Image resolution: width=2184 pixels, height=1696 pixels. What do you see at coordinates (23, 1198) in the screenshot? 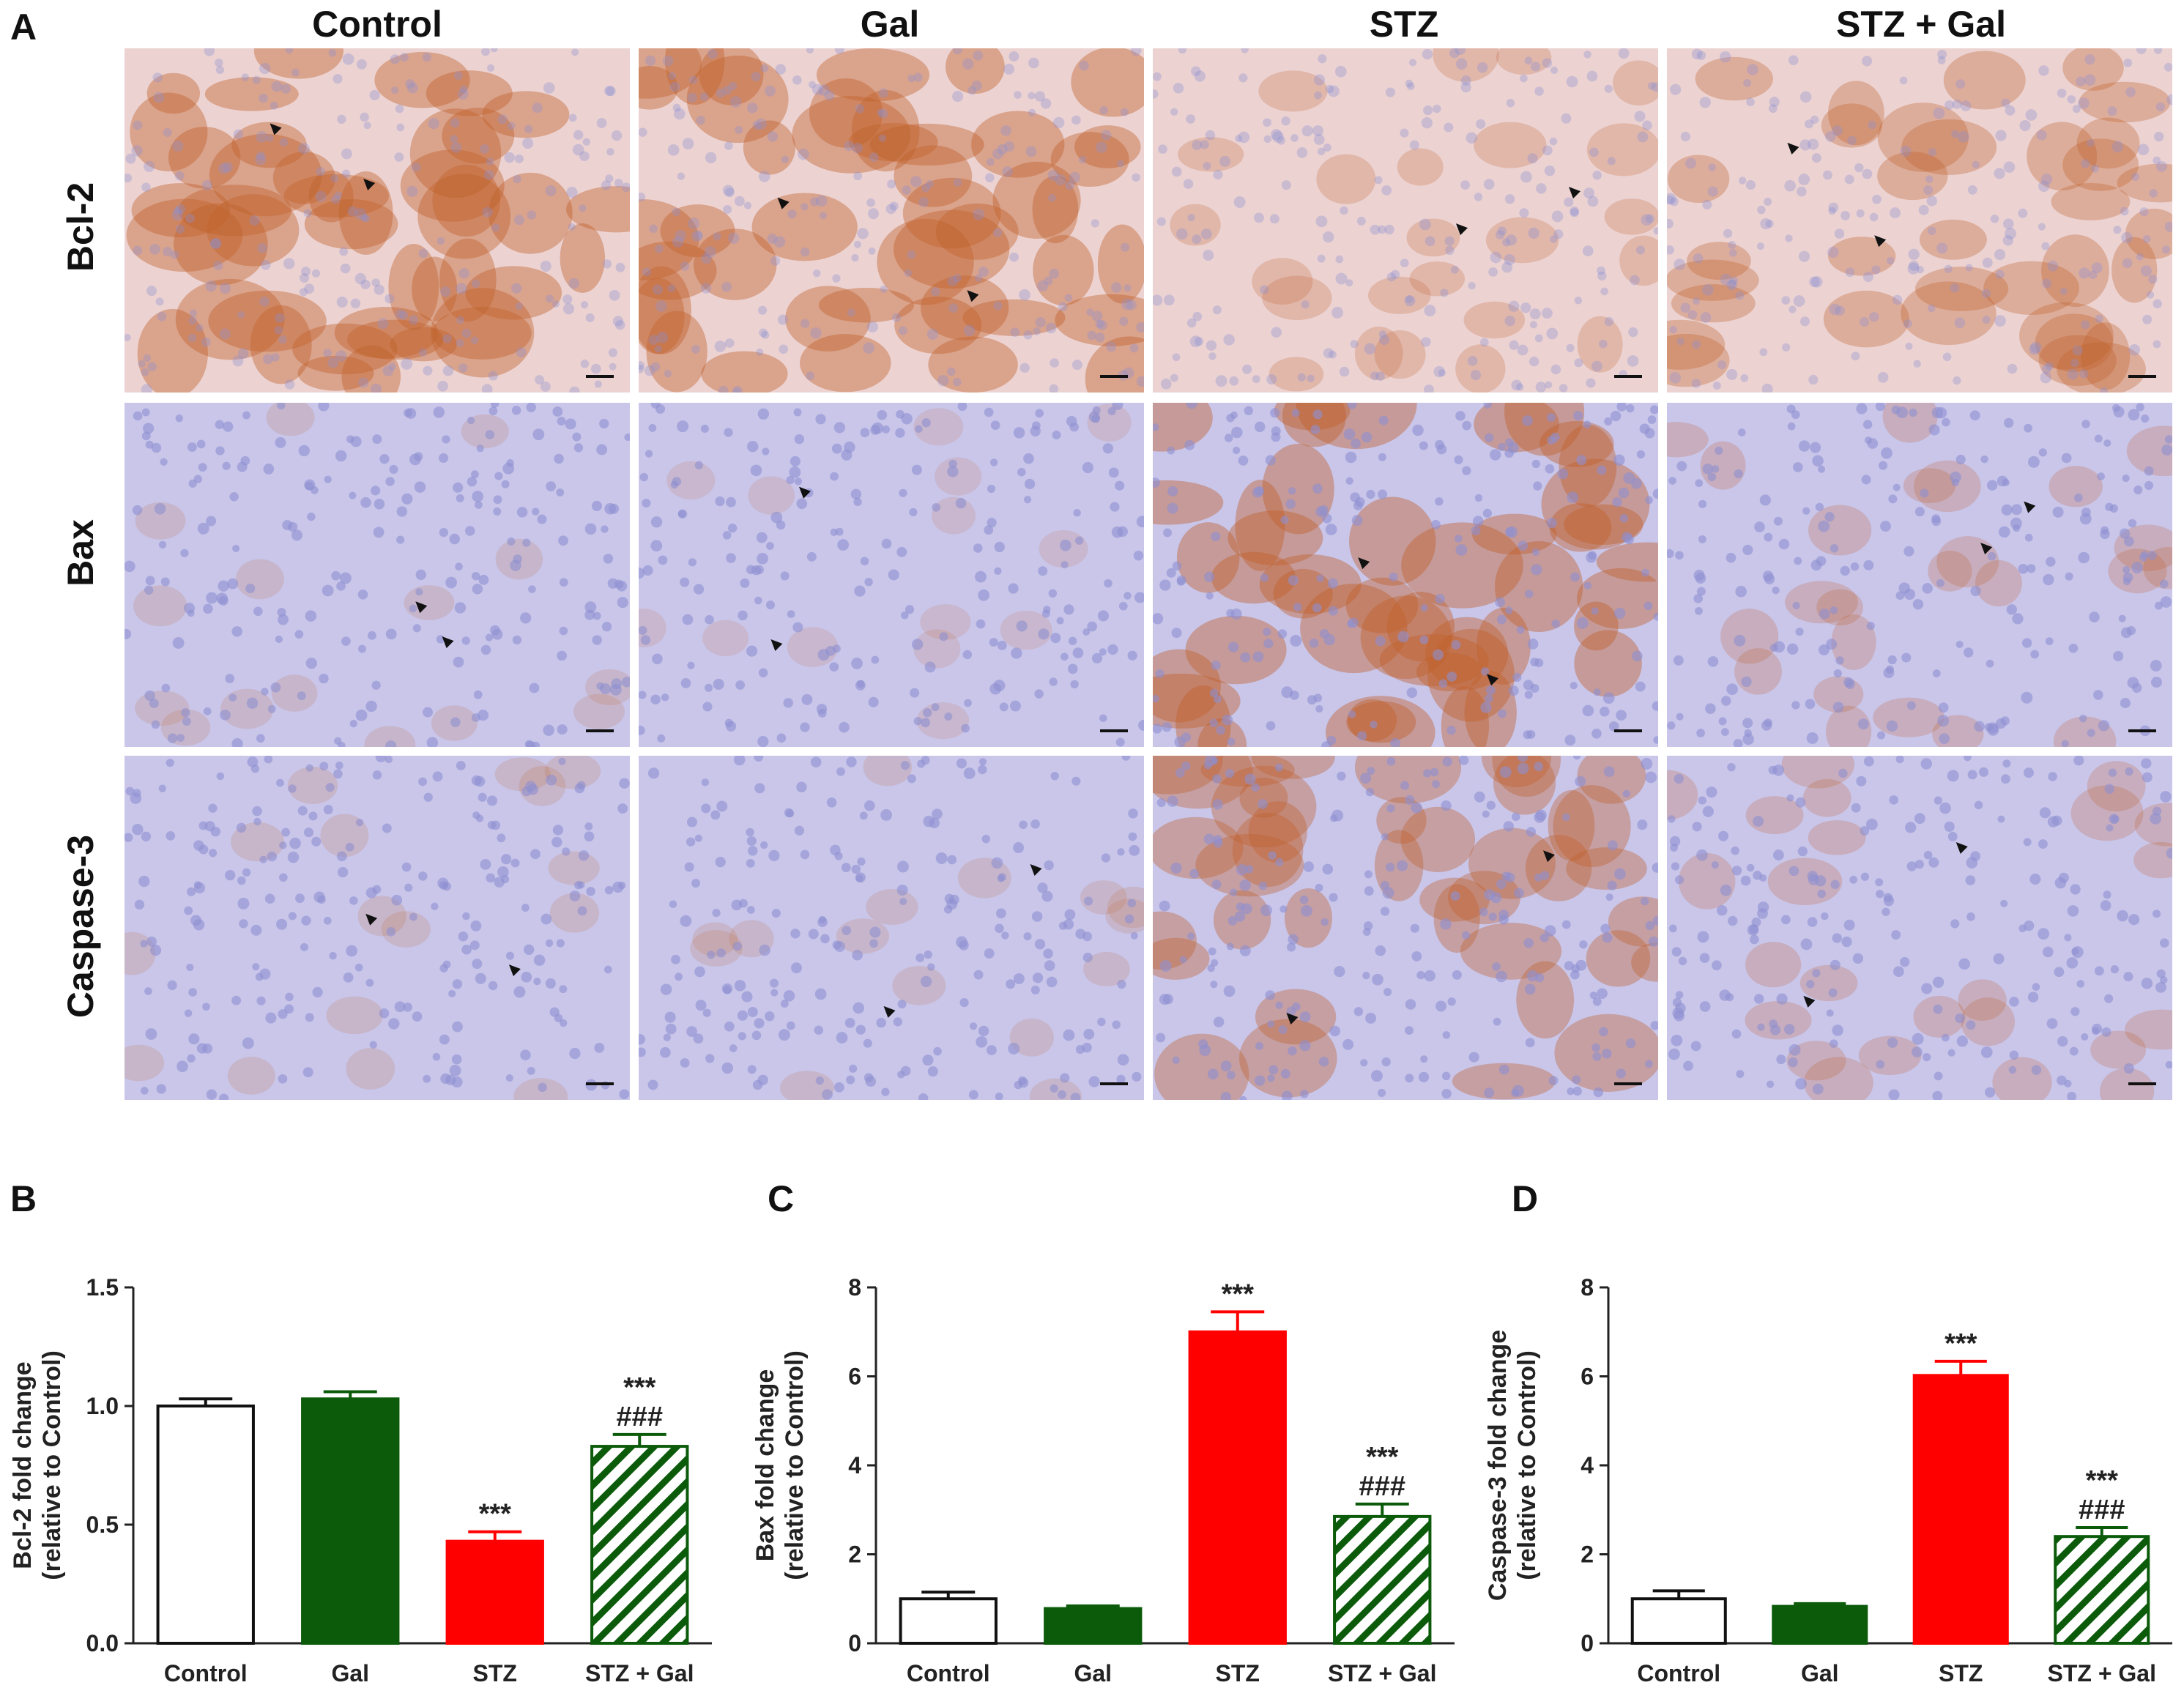
I see `panel-b-letter: B` at bounding box center [23, 1198].